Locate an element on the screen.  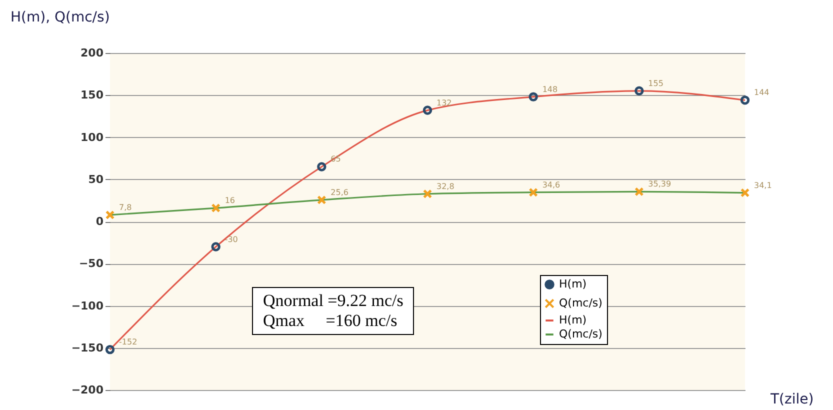
data-label: -152 is located at coordinates (128, 342).